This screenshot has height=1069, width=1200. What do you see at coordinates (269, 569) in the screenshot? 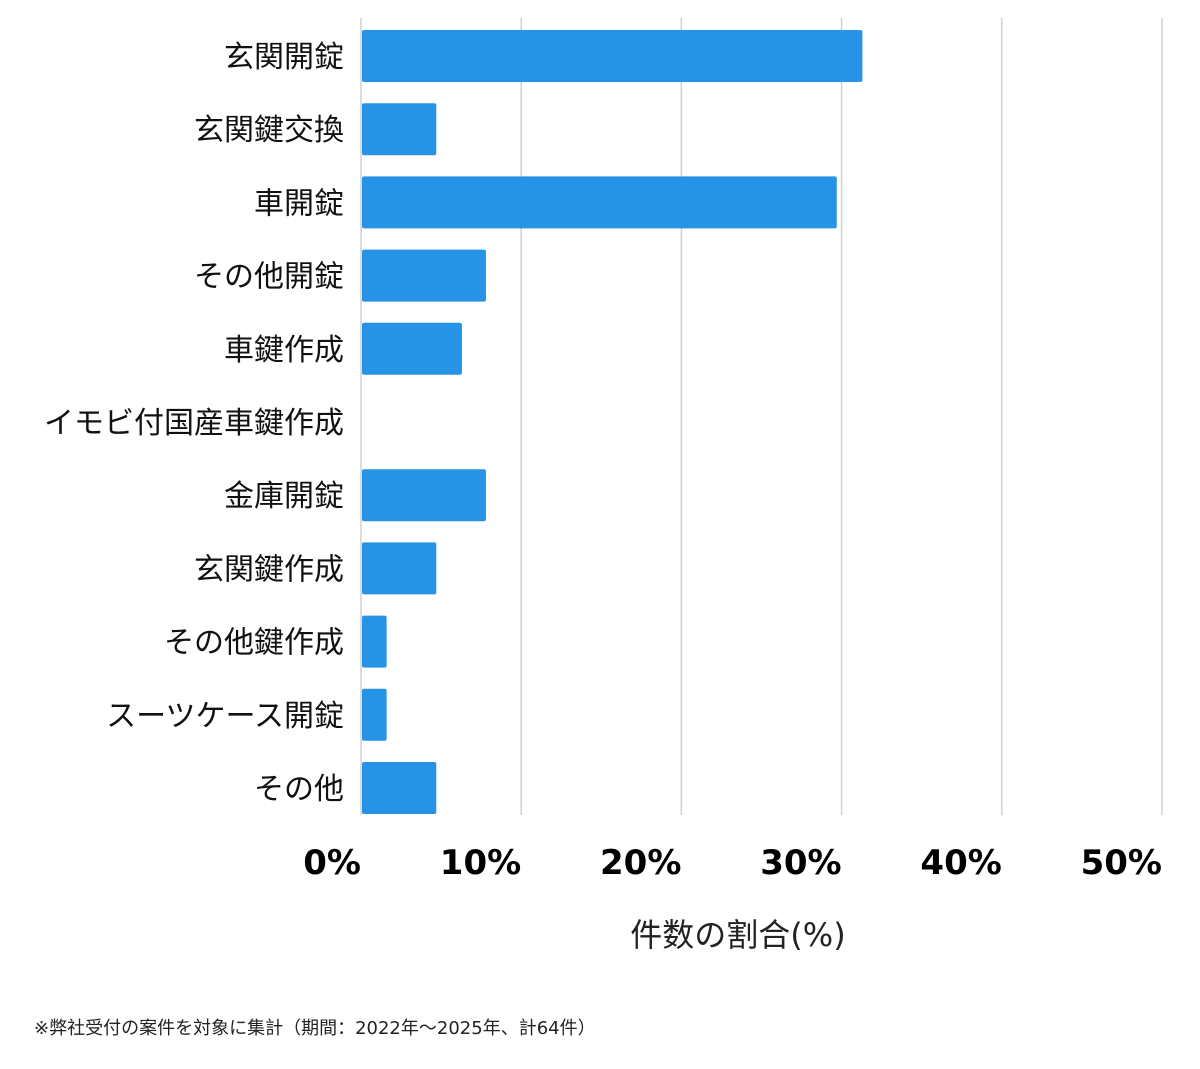
I see `category-label: 玄関鍵作成` at bounding box center [269, 569].